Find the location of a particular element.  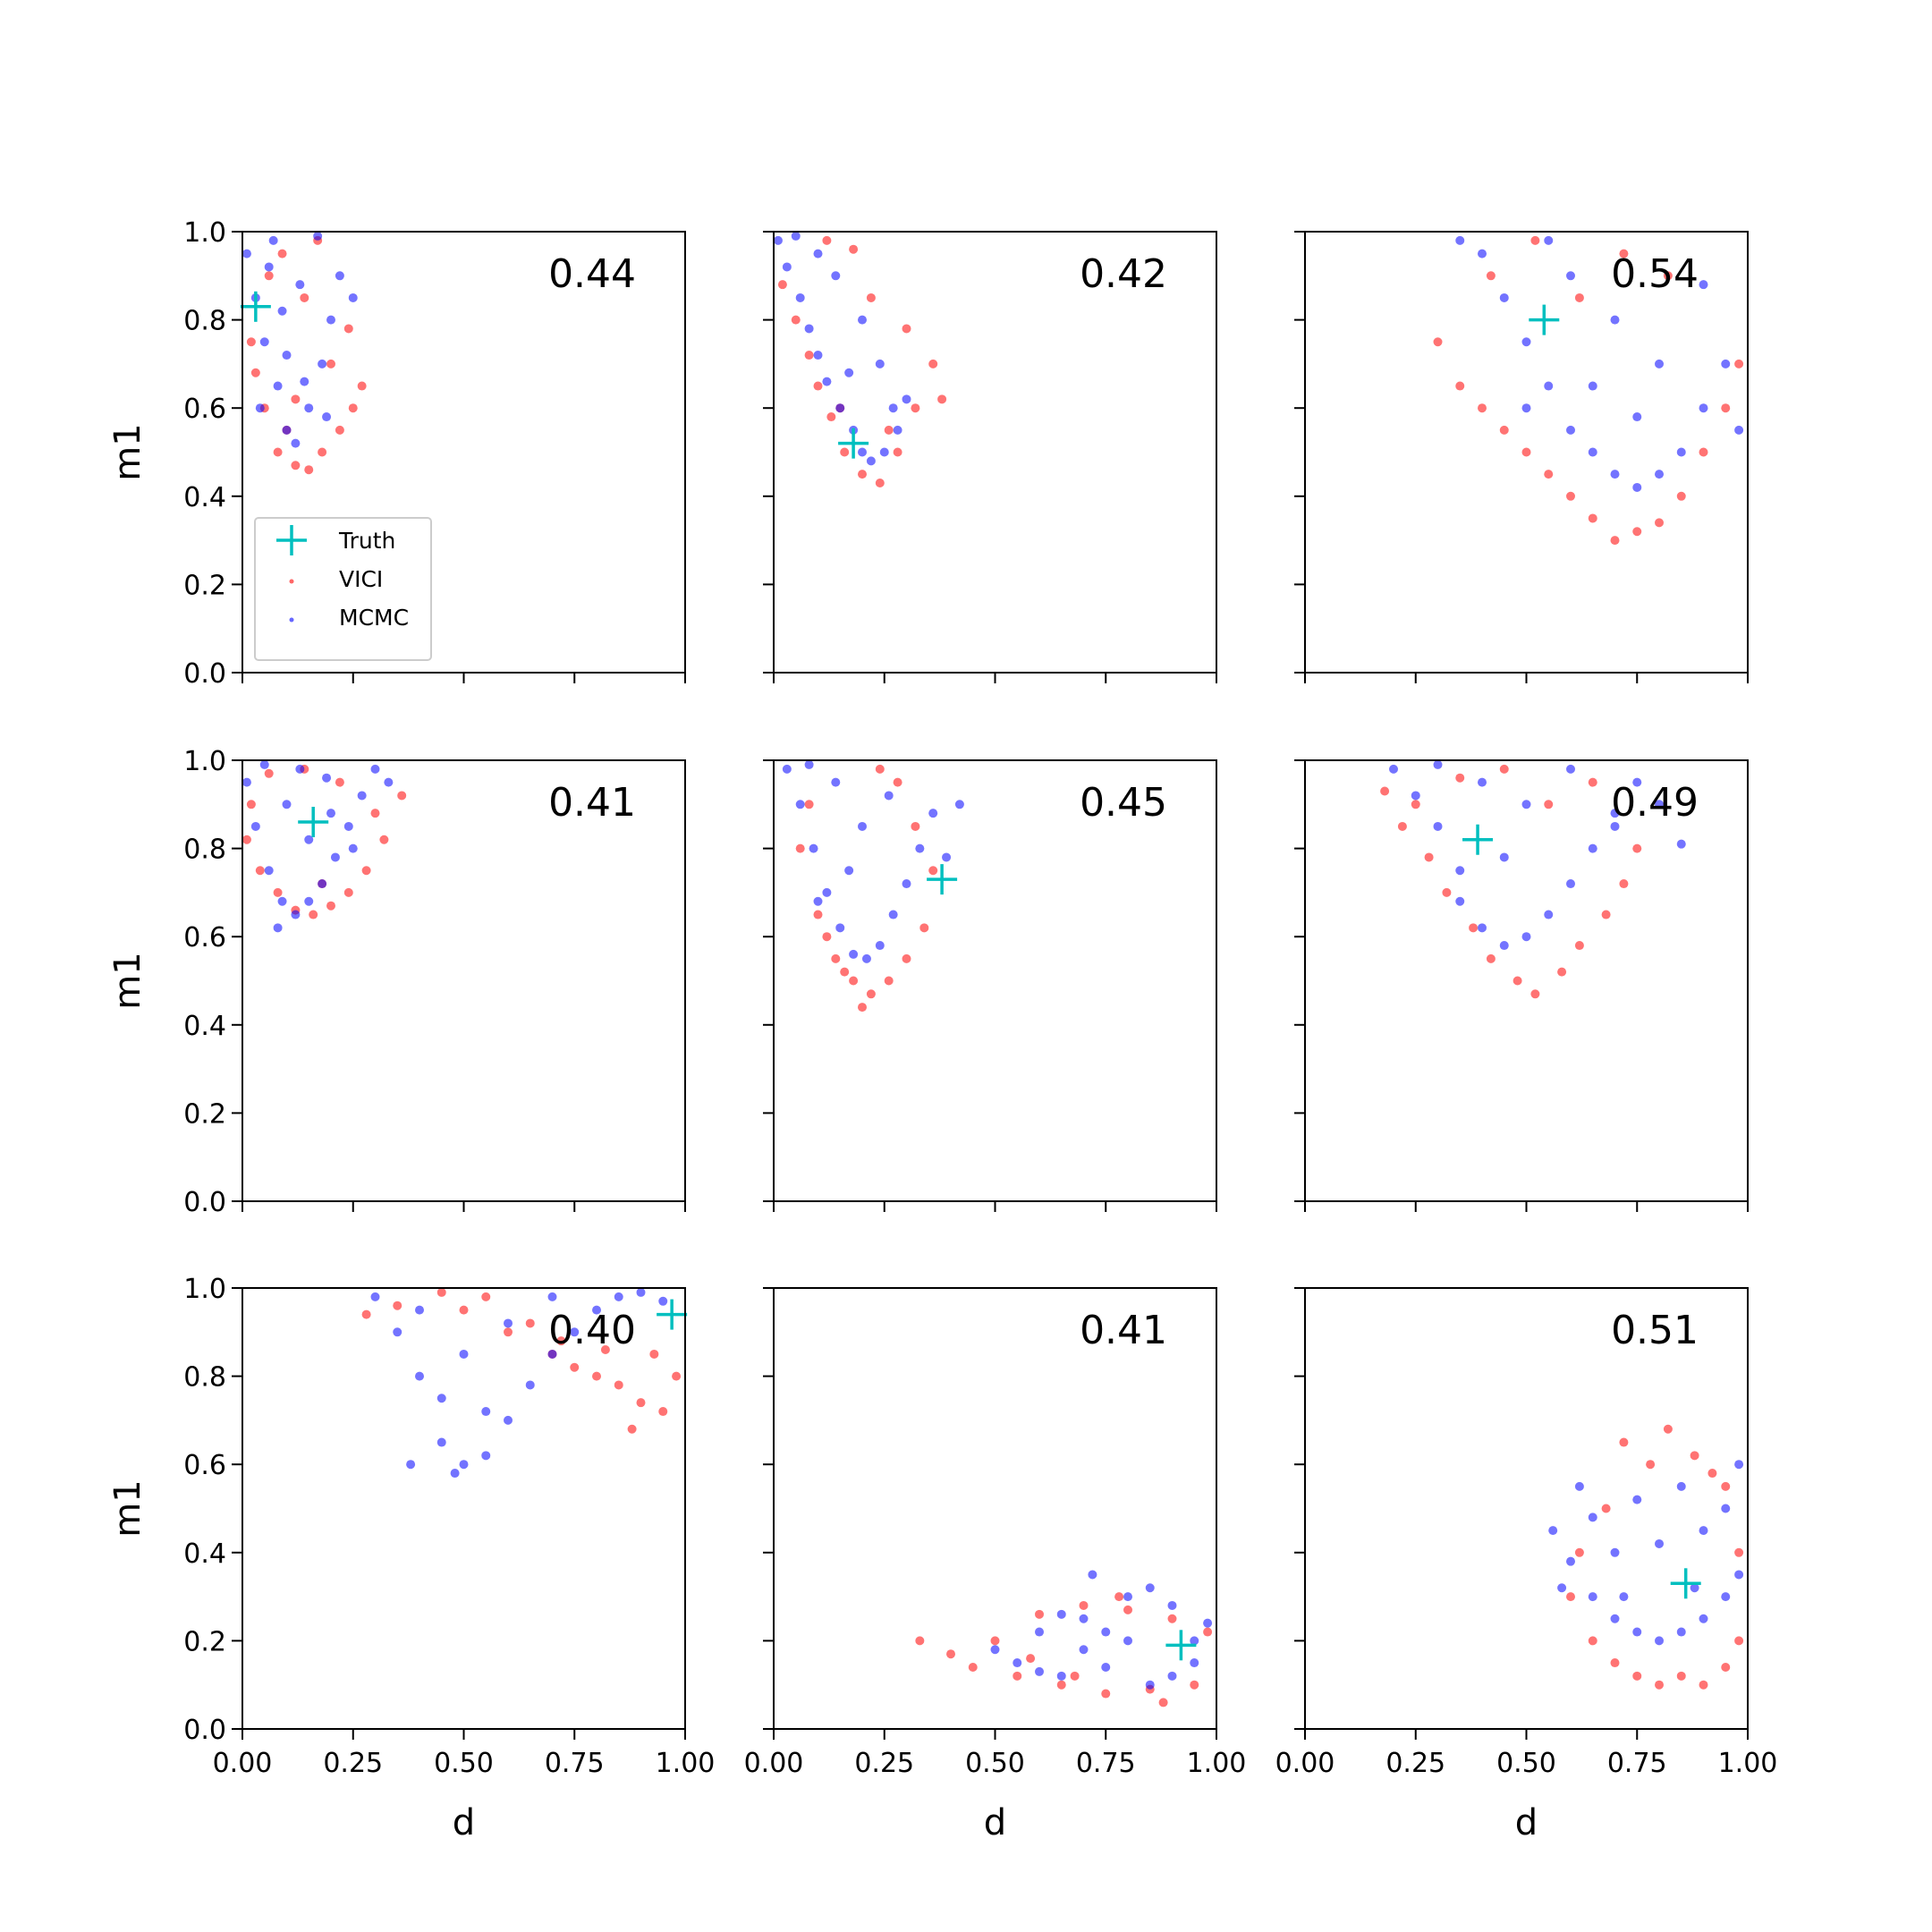

legend-marker is located at coordinates (291, 620).